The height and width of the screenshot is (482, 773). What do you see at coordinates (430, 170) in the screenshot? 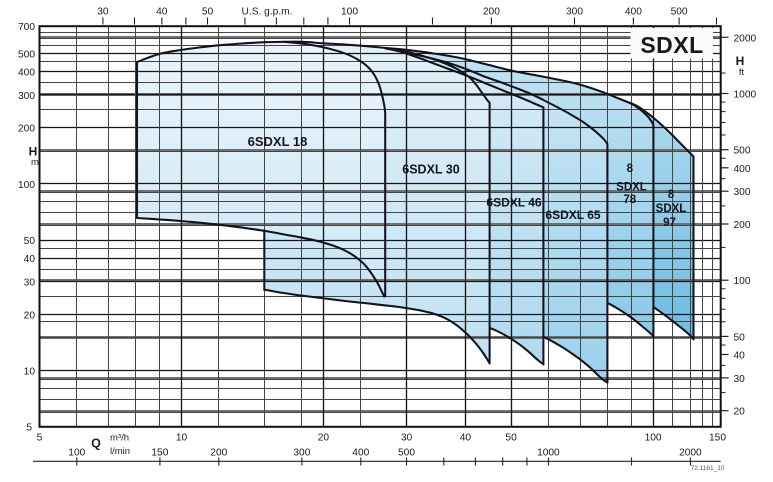
I see `svg-text: 6SDXL 30` at bounding box center [430, 170].